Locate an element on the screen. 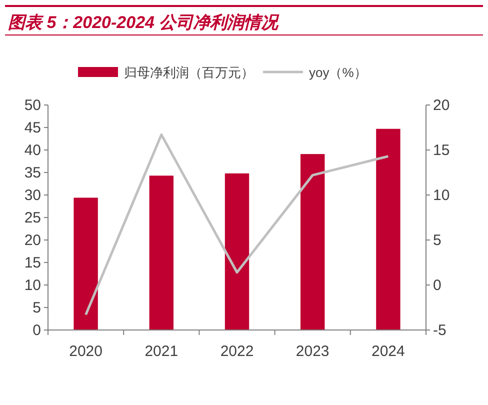 The height and width of the screenshot is (405, 488). y-tick-label: 15 is located at coordinates (32, 263).